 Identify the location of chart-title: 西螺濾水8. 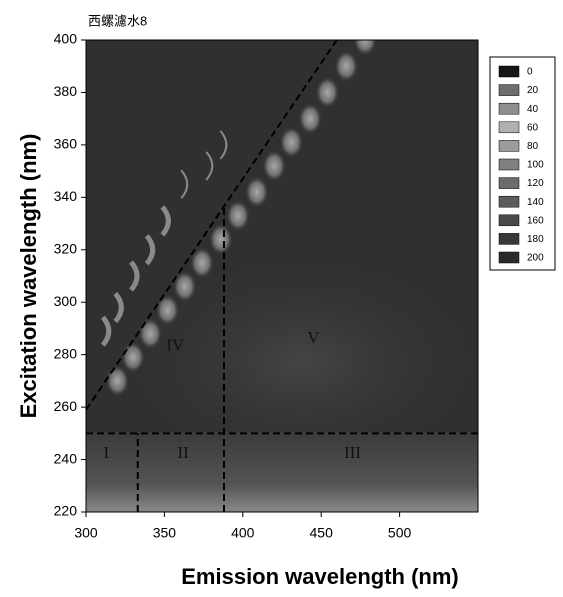
(117, 20).